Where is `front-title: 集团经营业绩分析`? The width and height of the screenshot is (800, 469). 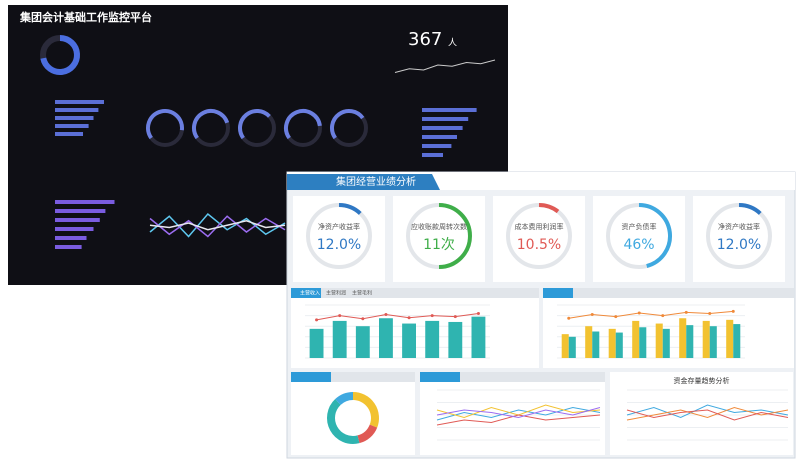
front-title: 集团经营业绩分析 is located at coordinates (376, 181).